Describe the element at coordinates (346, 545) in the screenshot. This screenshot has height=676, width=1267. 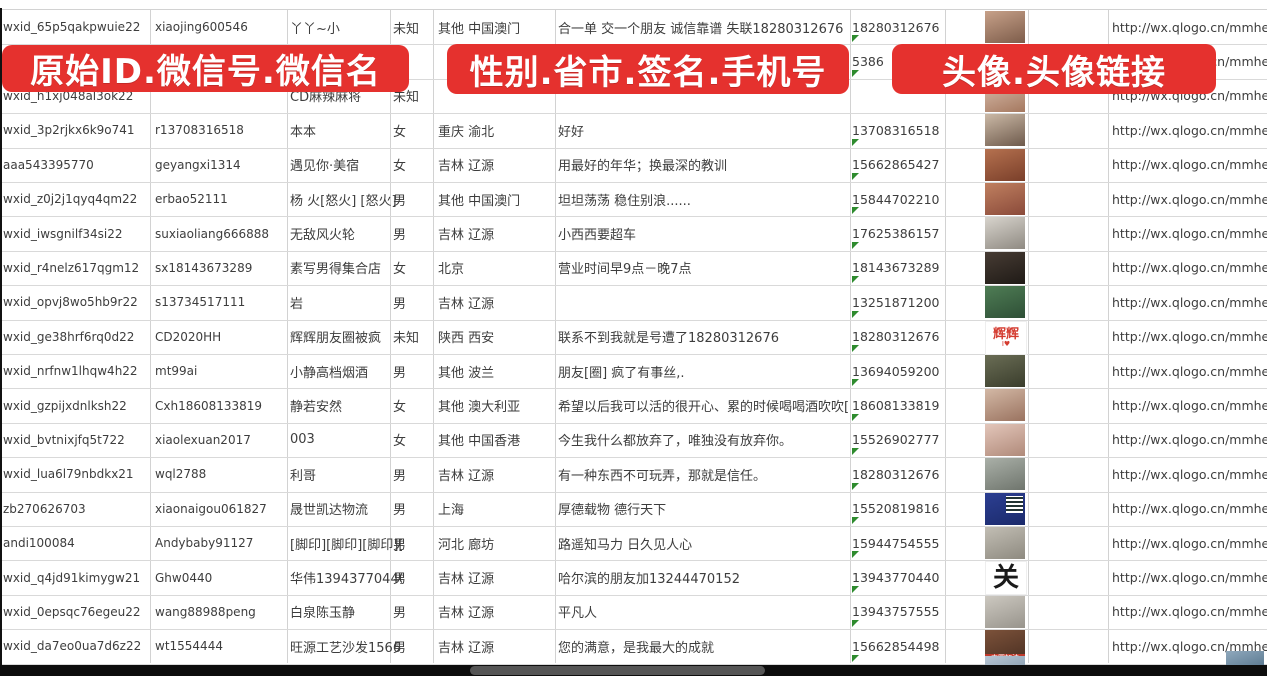
I see `cell-wechat-name: [脚印][脚印][脚印][脚` at that location.